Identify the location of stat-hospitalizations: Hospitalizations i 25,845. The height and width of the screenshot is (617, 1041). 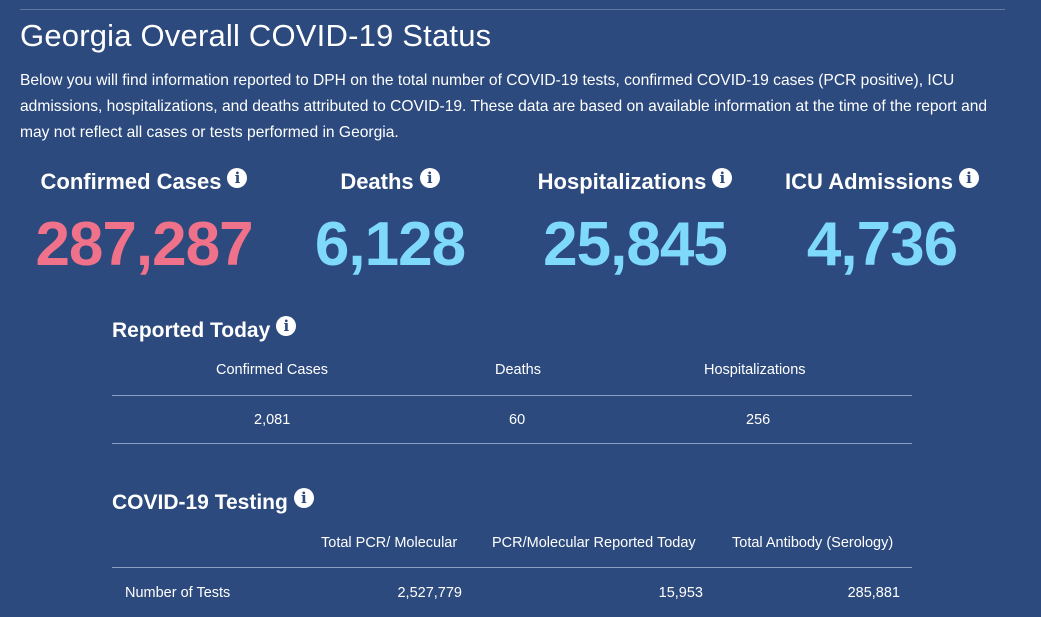
(635, 224).